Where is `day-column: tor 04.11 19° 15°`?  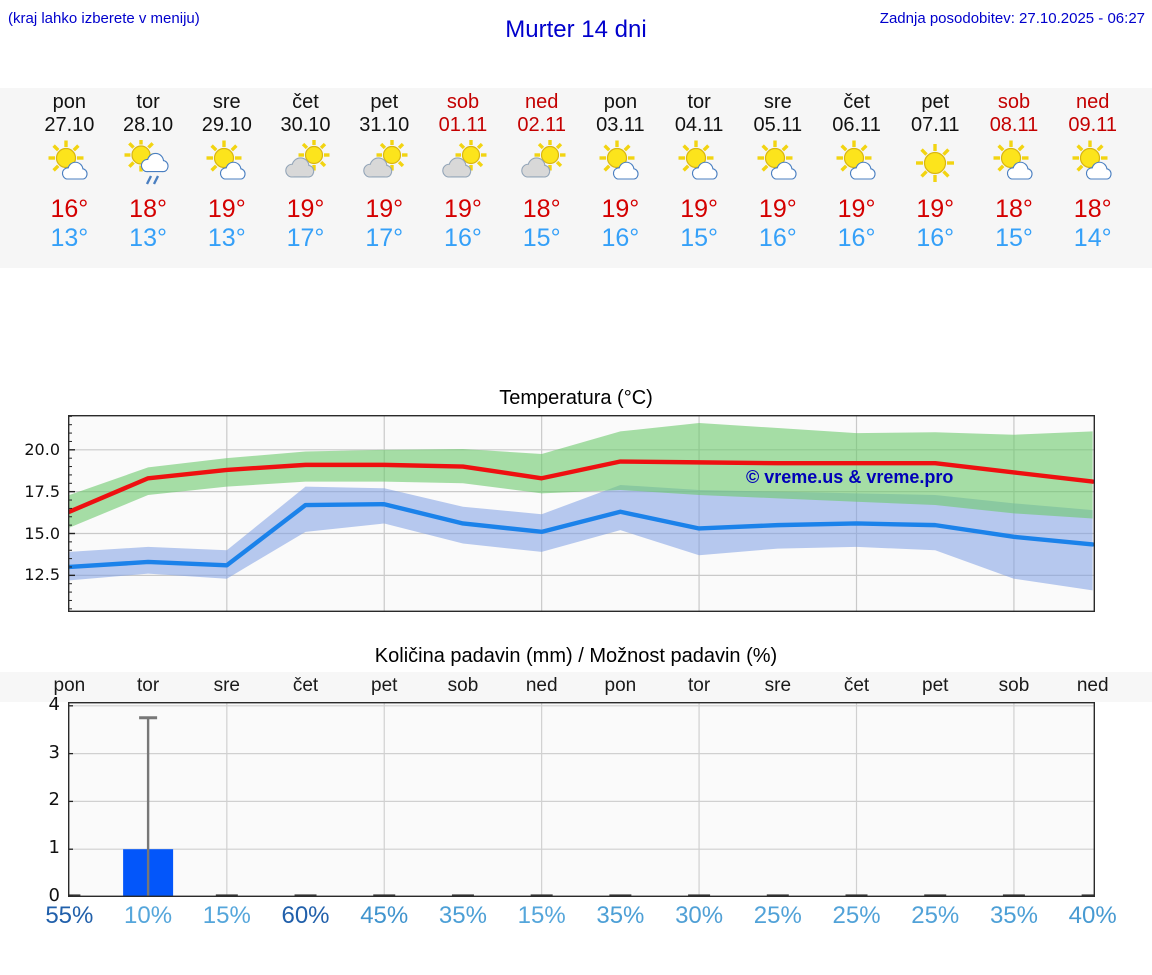
day-column: tor 04.11 19° 15° is located at coordinates (699, 178).